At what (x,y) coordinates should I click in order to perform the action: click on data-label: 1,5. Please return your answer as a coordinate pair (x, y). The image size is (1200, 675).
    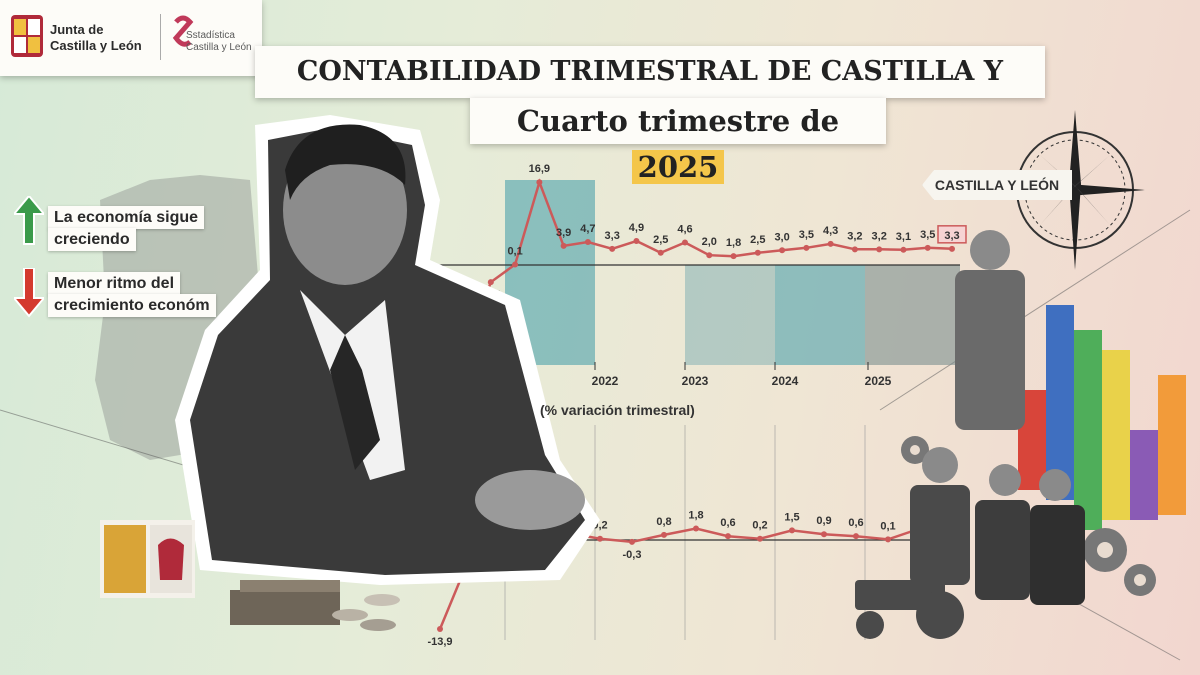
    Looking at the image, I should click on (791, 517).